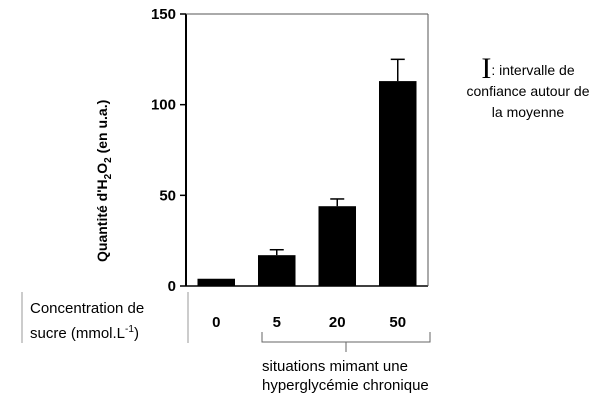 The image size is (613, 411). I want to click on legend-text-line2: confiance autour de, so click(528, 91).